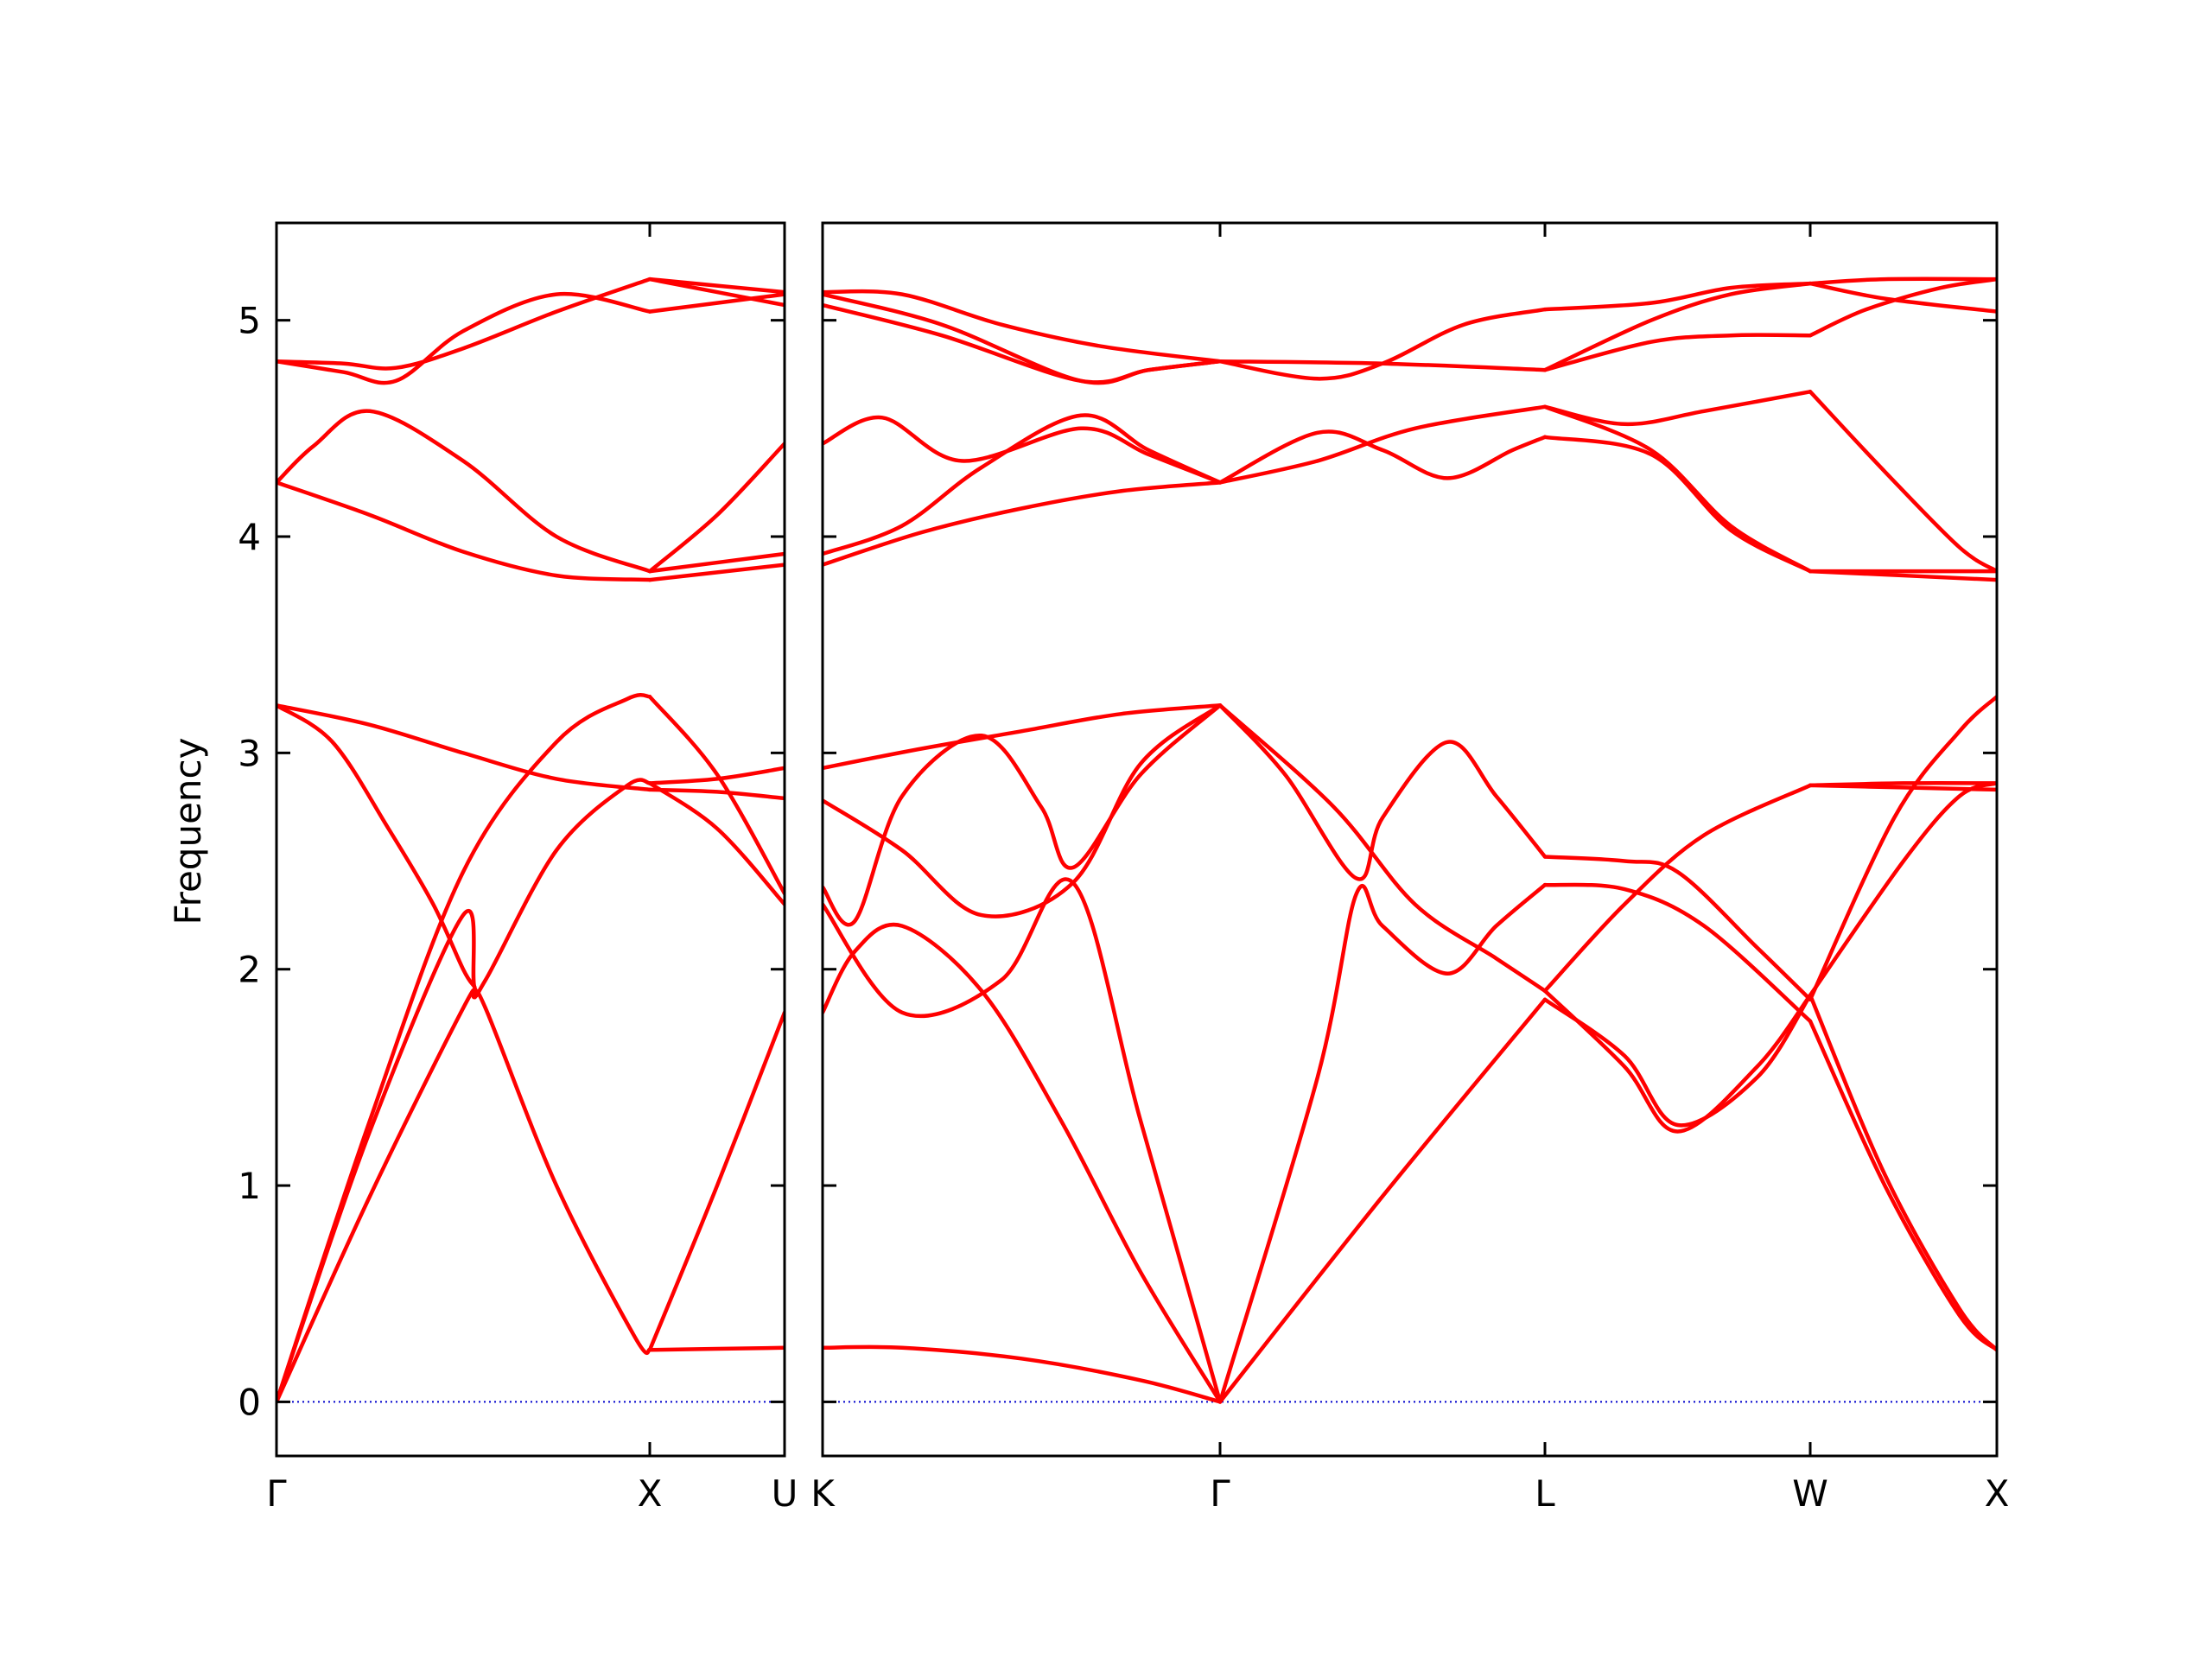  Describe the element at coordinates (1023, 737) in the screenshot. I see `band-line-K-Γ-5` at that location.